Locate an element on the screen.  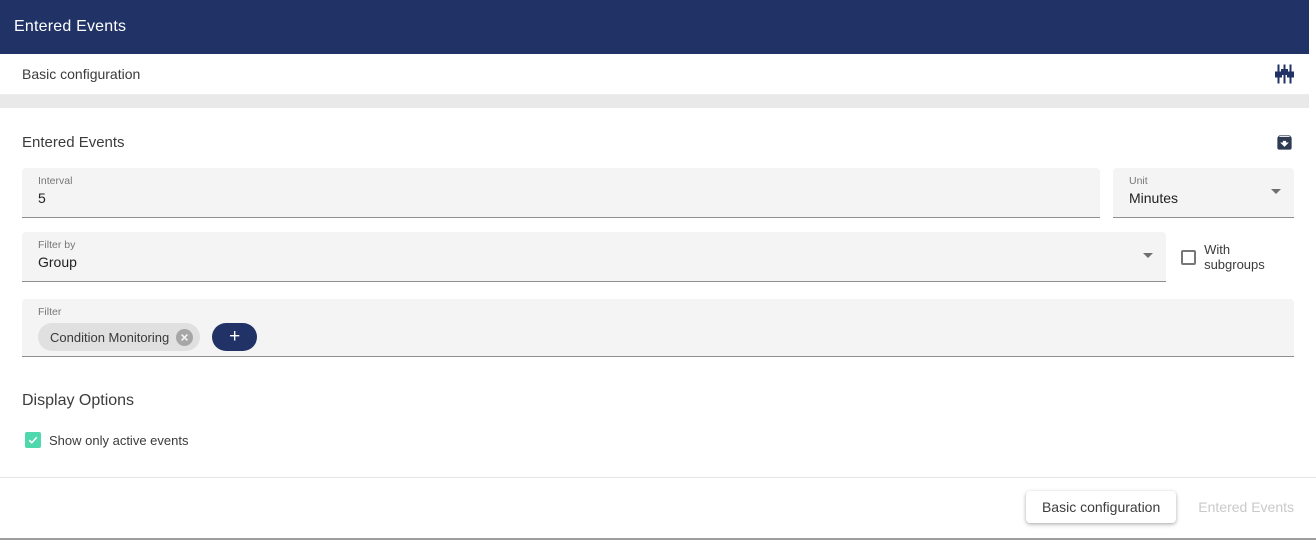
filter-row: Filter Condition Monitoring + is located at coordinates (658, 328).